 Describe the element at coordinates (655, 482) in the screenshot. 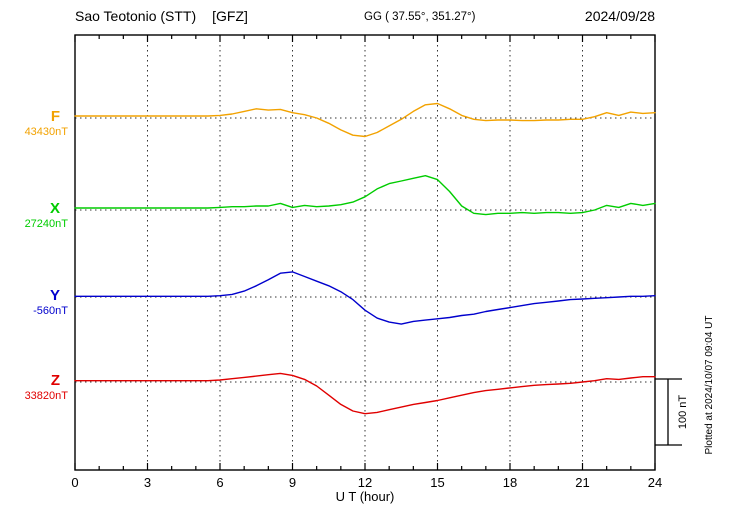

I see `x-tick-label: 24` at that location.